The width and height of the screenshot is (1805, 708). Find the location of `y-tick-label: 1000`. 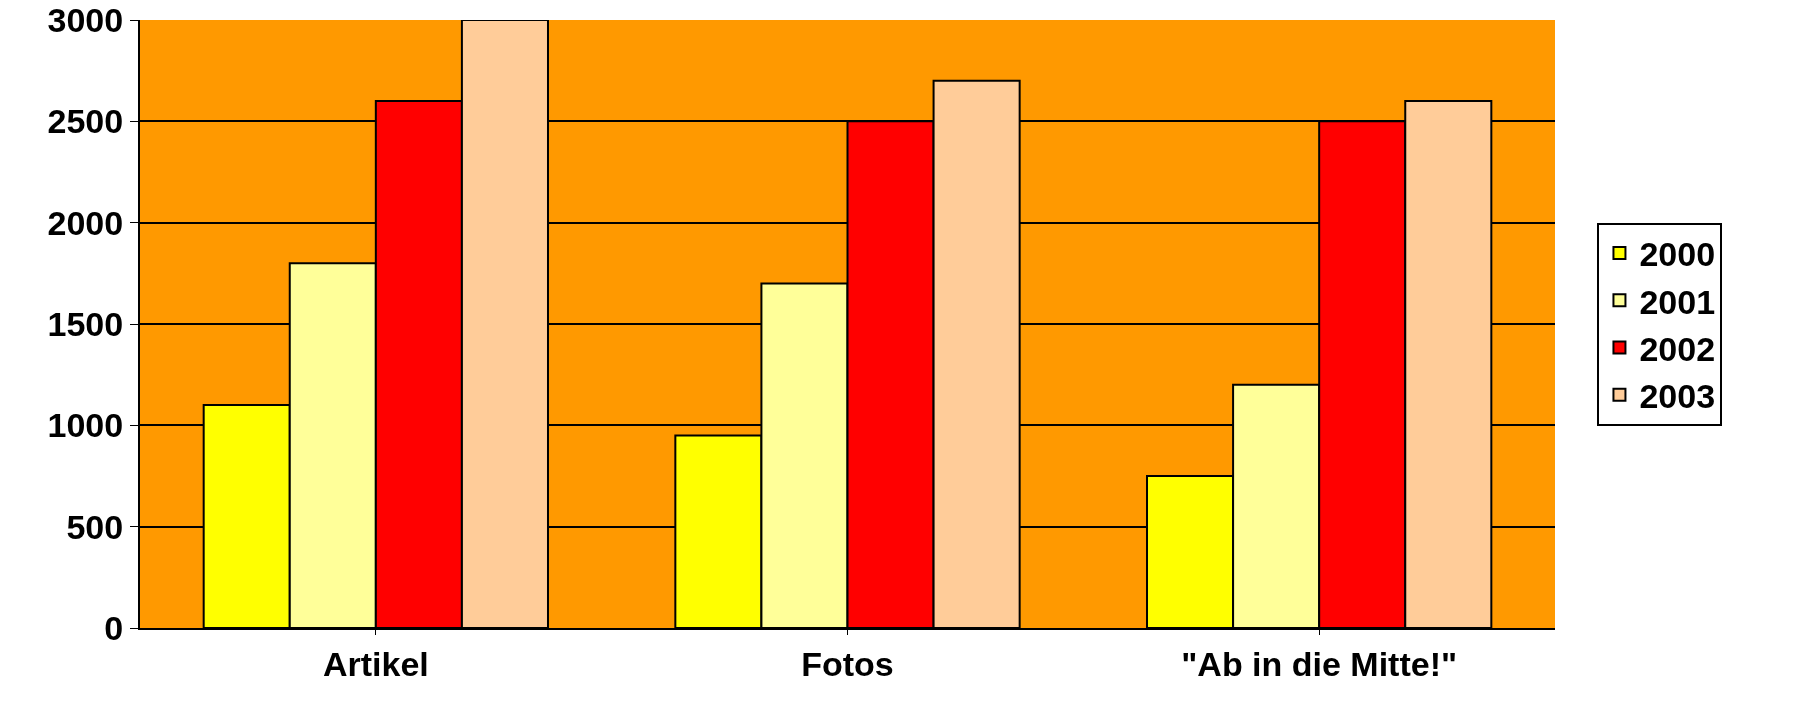

y-tick-label: 1000 is located at coordinates (85, 425).